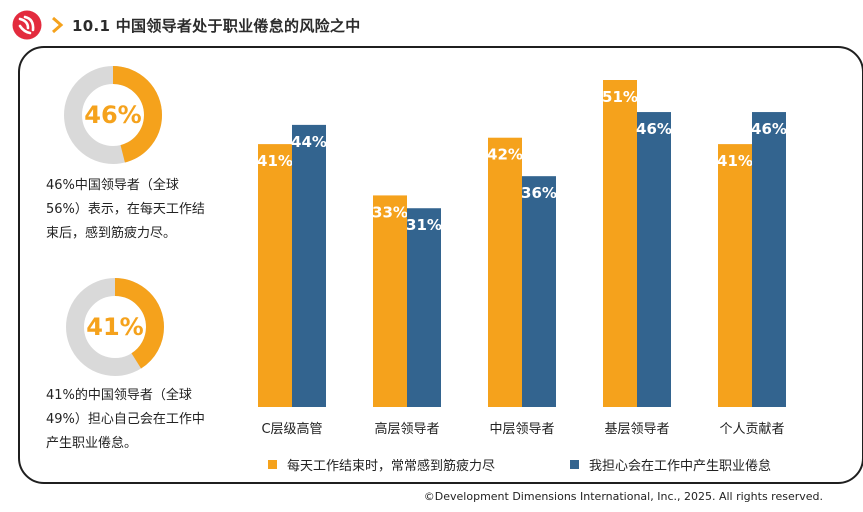 The height and width of the screenshot is (512, 863). Describe the element at coordinates (424, 307) in the screenshot. I see `bar-高层领导者-burnout` at that location.